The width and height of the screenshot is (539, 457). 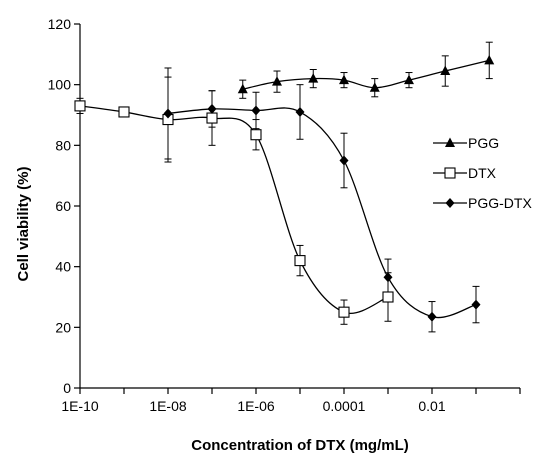 I want to click on legend: PGG DTX PGG-DTX, so click(x=482, y=173).